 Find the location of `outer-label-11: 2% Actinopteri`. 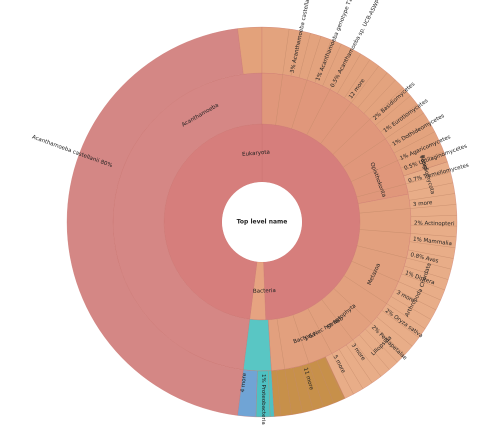

outer-label-11: 2% Actinopteri is located at coordinates (434, 224).